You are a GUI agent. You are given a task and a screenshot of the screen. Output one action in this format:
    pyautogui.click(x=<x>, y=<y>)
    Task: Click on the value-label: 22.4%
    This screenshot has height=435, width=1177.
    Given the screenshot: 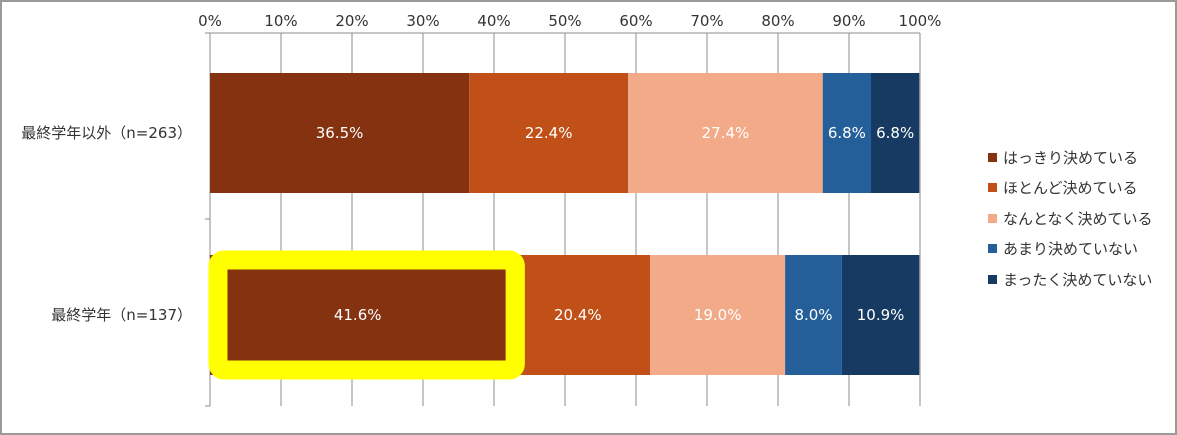 What is the action you would take?
    pyautogui.click(x=549, y=133)
    